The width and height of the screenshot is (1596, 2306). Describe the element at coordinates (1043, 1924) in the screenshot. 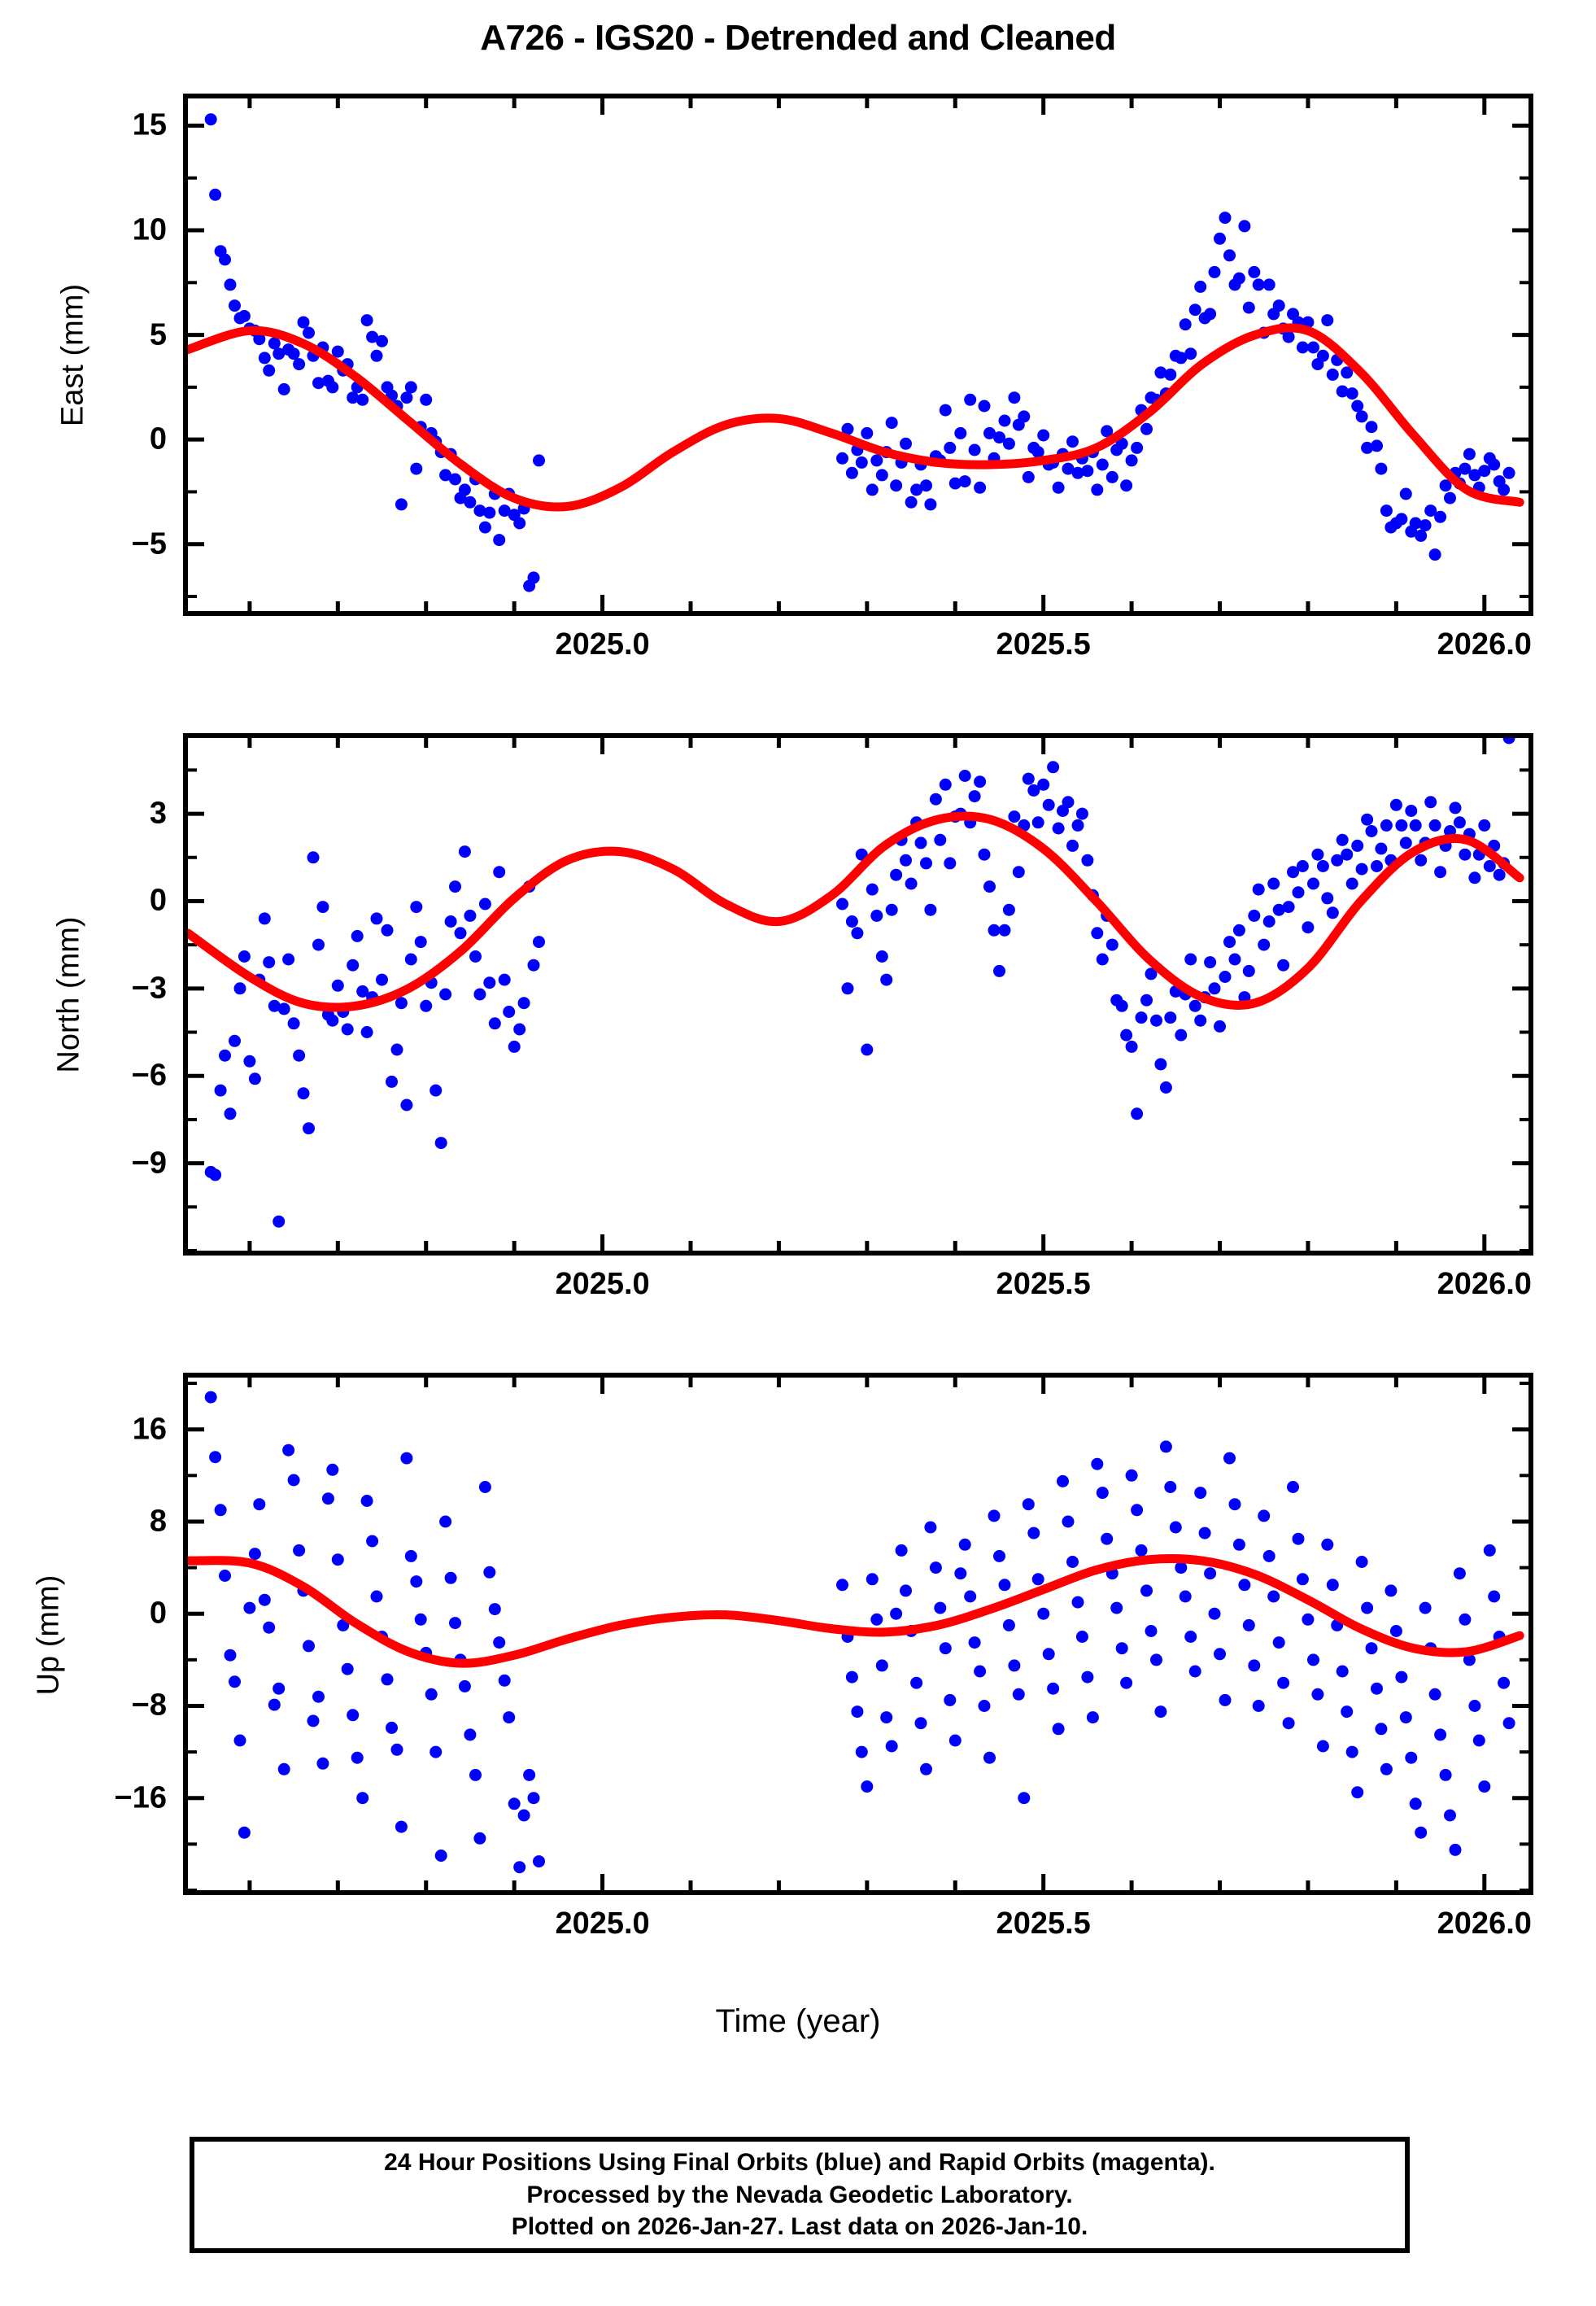

I see `xtick-label-up-1: 2025.5` at that location.